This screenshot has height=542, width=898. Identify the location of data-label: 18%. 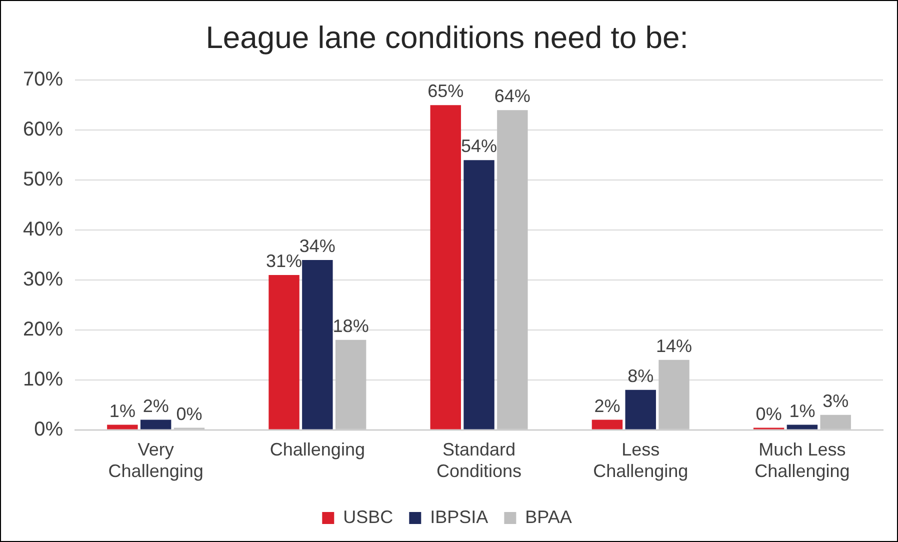
(350, 326).